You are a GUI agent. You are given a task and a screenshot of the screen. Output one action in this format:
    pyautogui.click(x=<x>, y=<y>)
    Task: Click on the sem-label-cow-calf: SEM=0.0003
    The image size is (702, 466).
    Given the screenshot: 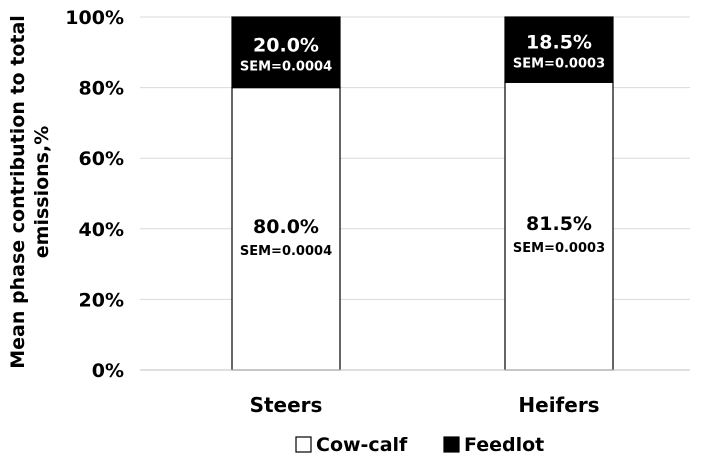 What is the action you would take?
    pyautogui.click(x=559, y=248)
    